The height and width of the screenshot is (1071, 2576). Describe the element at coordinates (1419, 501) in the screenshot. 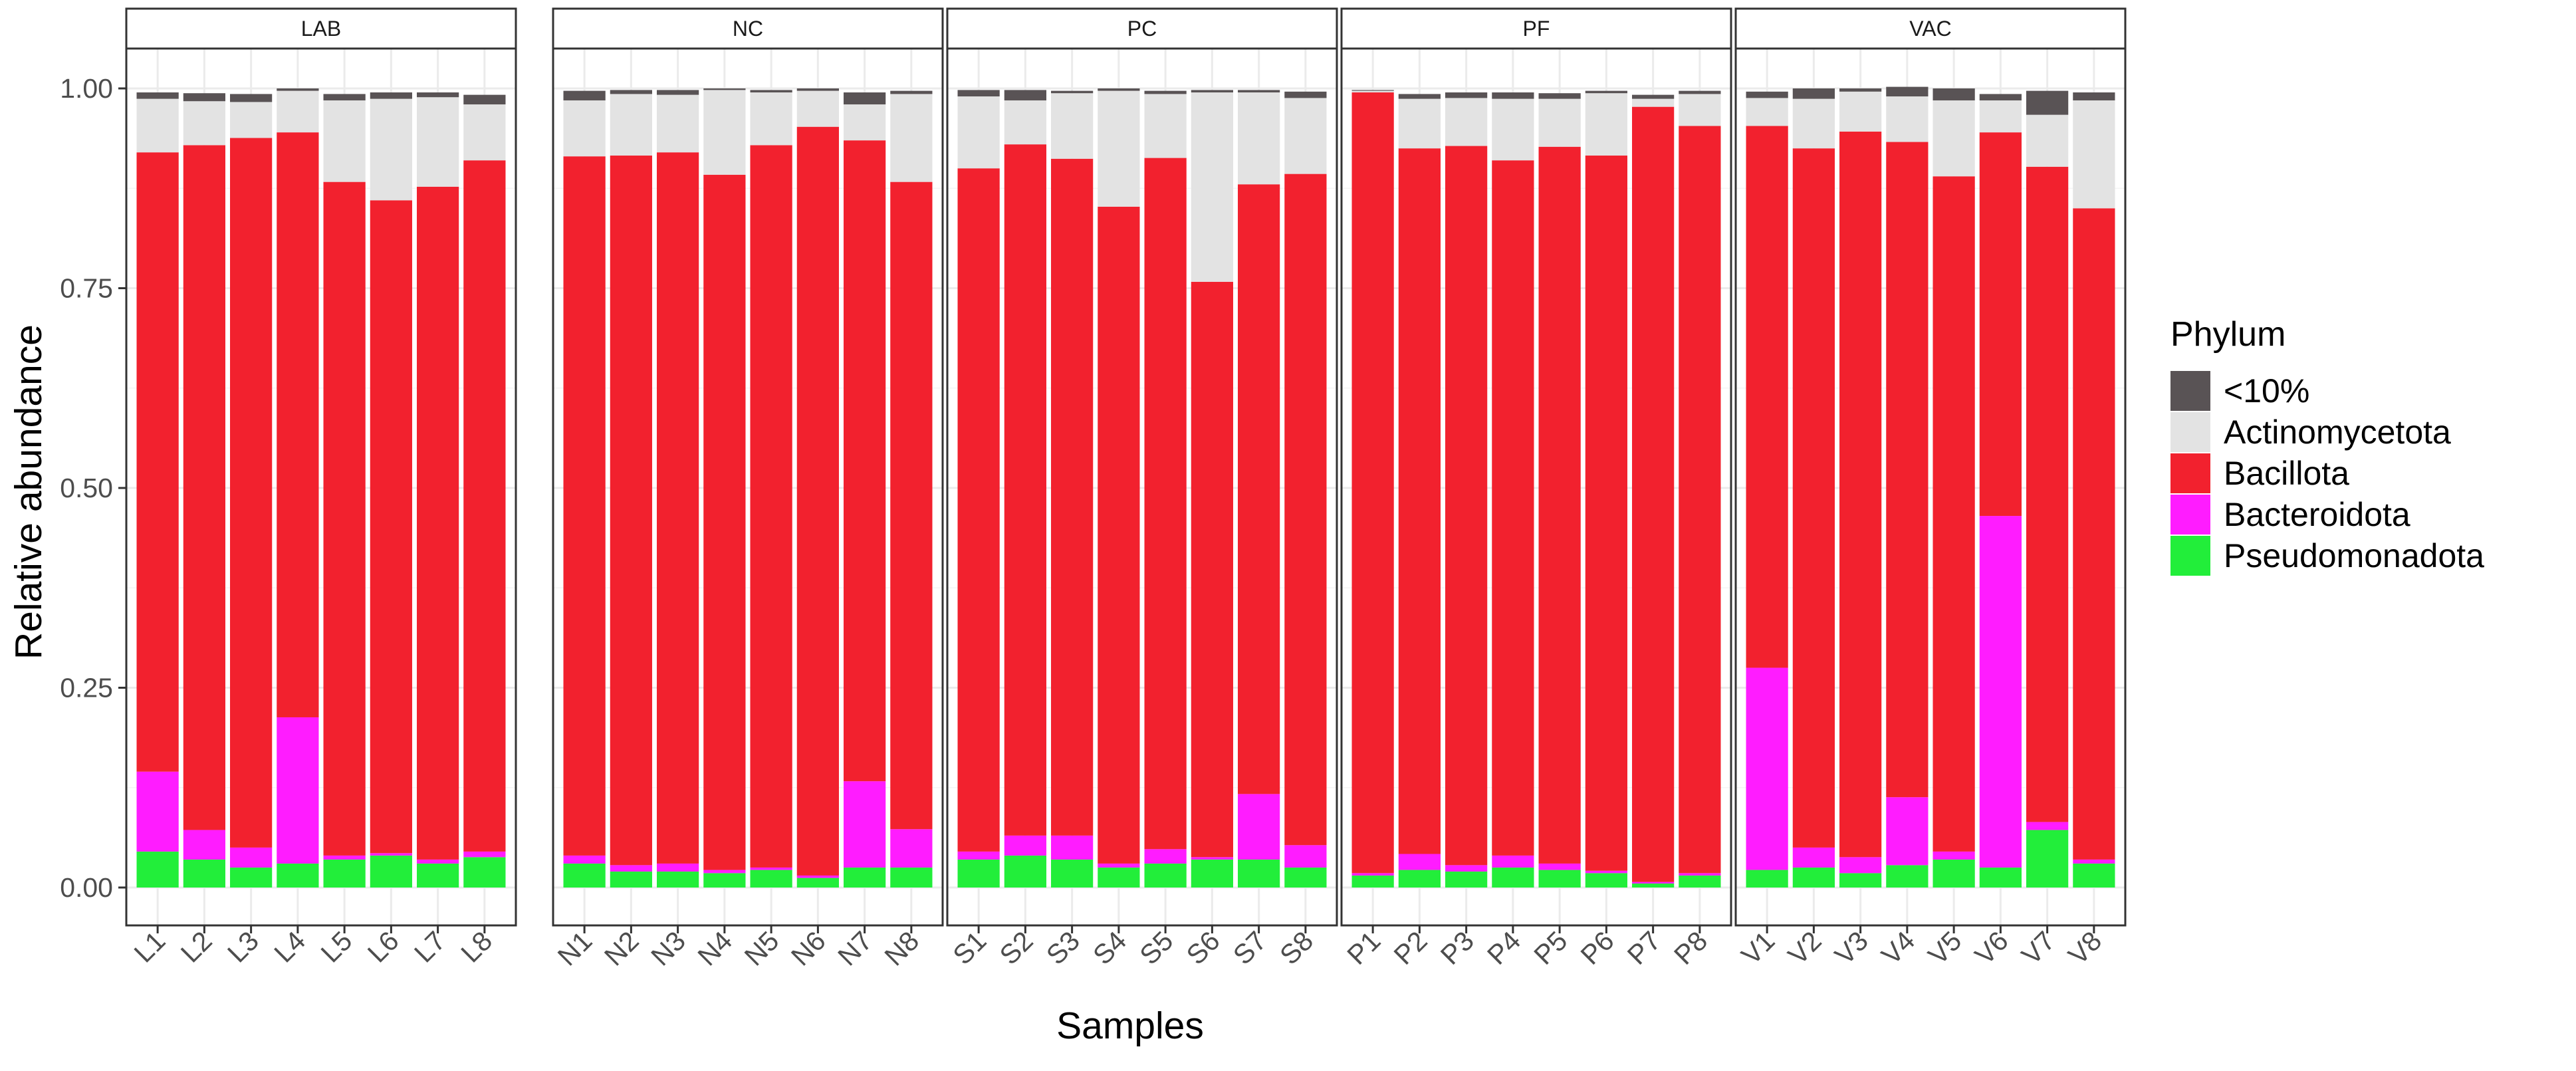

I see `bar-segment-bacillota-P2` at that location.